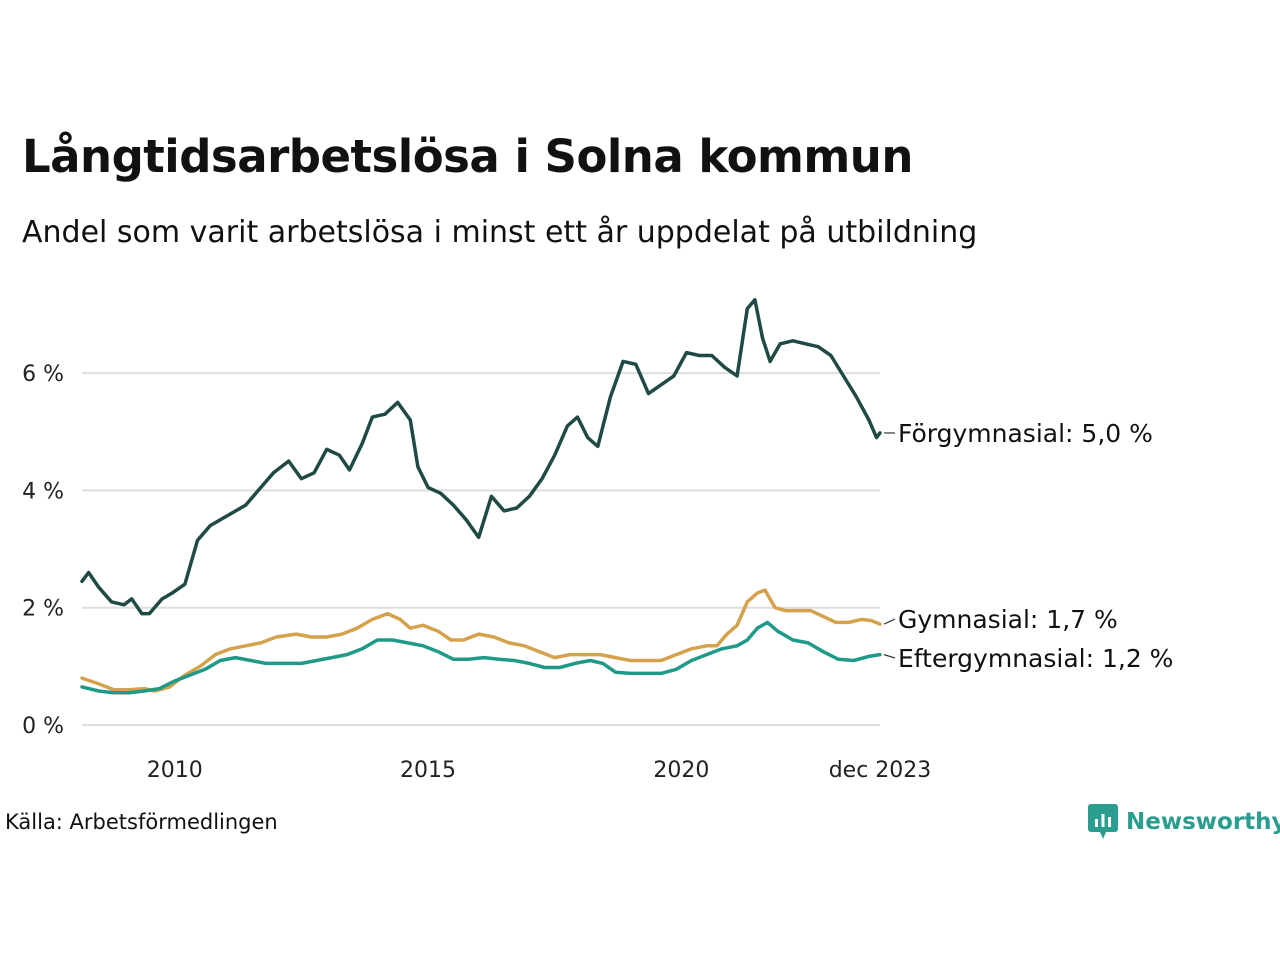 Image resolution: width=1280 pixels, height=960 pixels. I want to click on series-label-eftergymnasial: Eftergymnasial: 1,2 %, so click(1035, 658).